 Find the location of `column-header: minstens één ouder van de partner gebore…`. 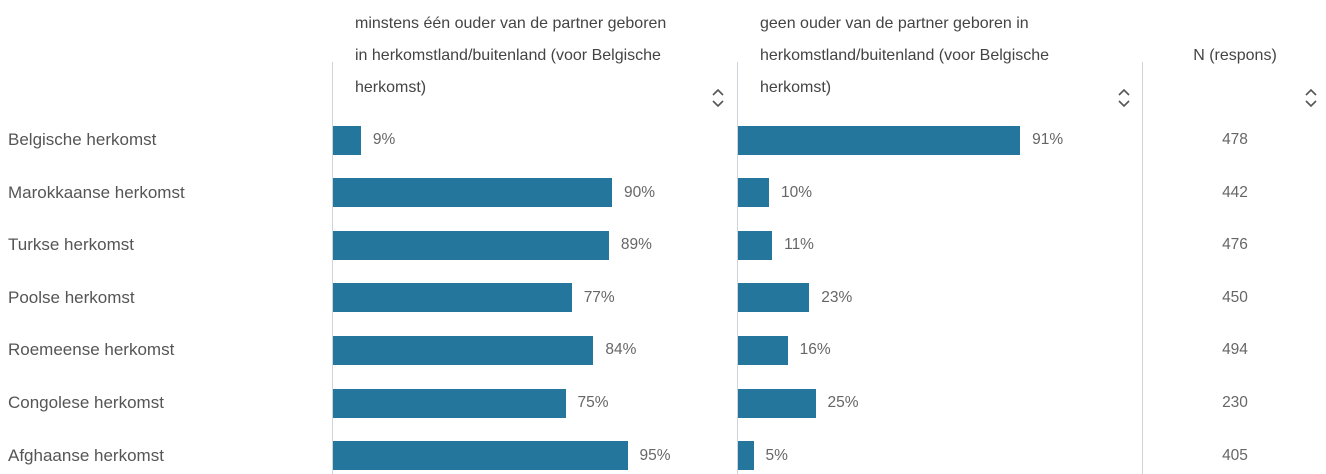

column-header: minstens één ouder van de partner gebore… is located at coordinates (511, 55).